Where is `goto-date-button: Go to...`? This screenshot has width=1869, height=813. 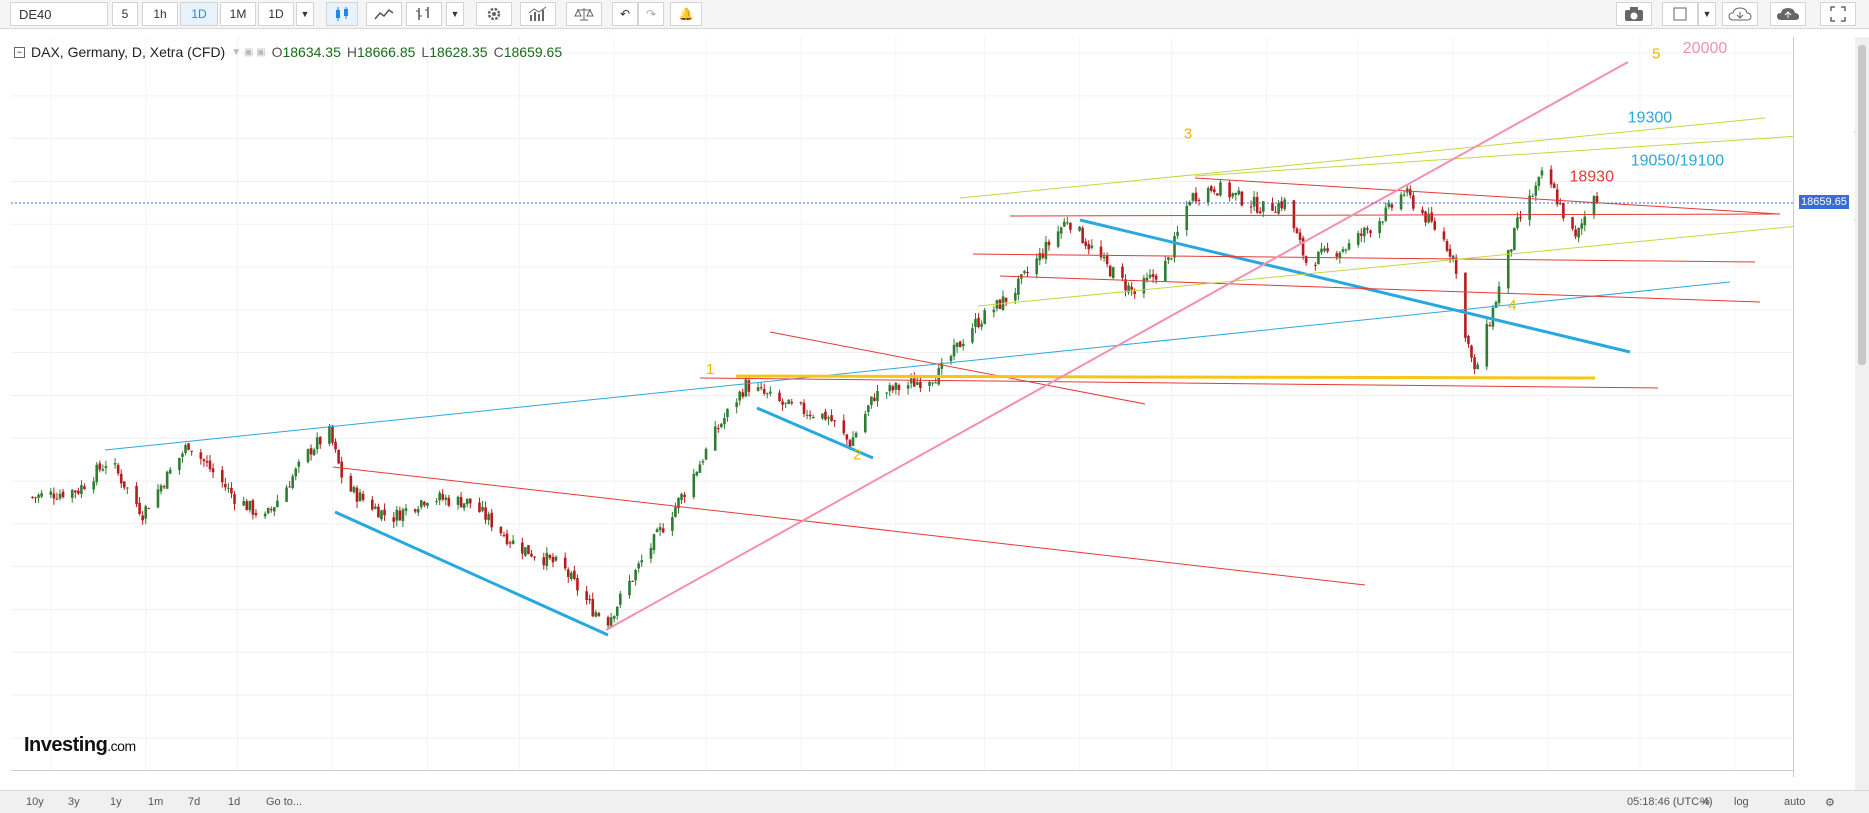
goto-date-button: Go to... is located at coordinates (284, 802).